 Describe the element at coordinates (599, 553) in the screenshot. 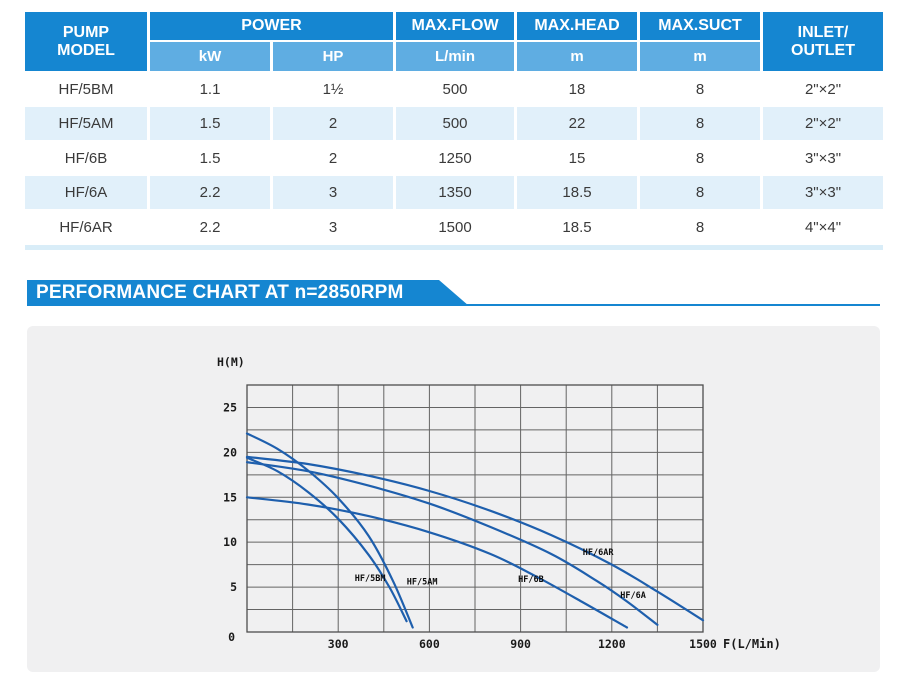

I see `curve-label-HF/6AR: HF/6AR` at that location.